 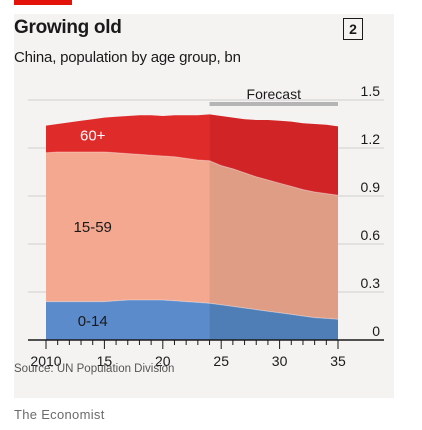 What do you see at coordinates (273, 240) in the screenshot?
I see `area-15-59-forecast` at bounding box center [273, 240].